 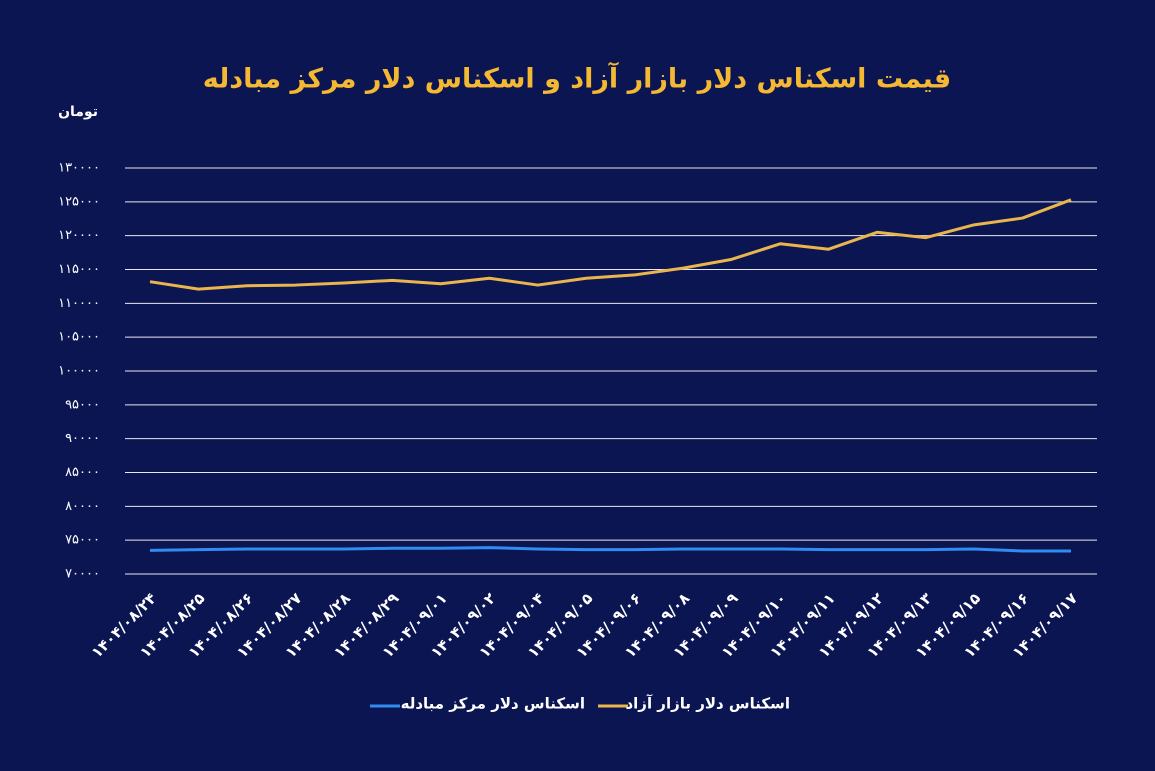 I want to click on y-tick-label: ۷۵۰۰۰, so click(x=82, y=540).